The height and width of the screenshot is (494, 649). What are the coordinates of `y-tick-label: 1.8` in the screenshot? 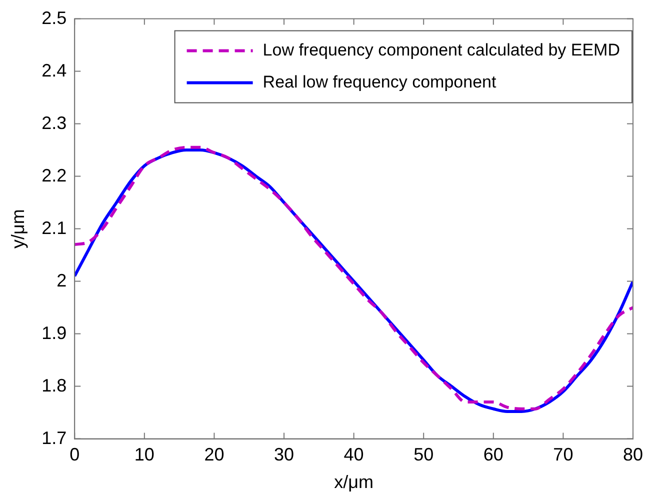 It's located at (54, 385).